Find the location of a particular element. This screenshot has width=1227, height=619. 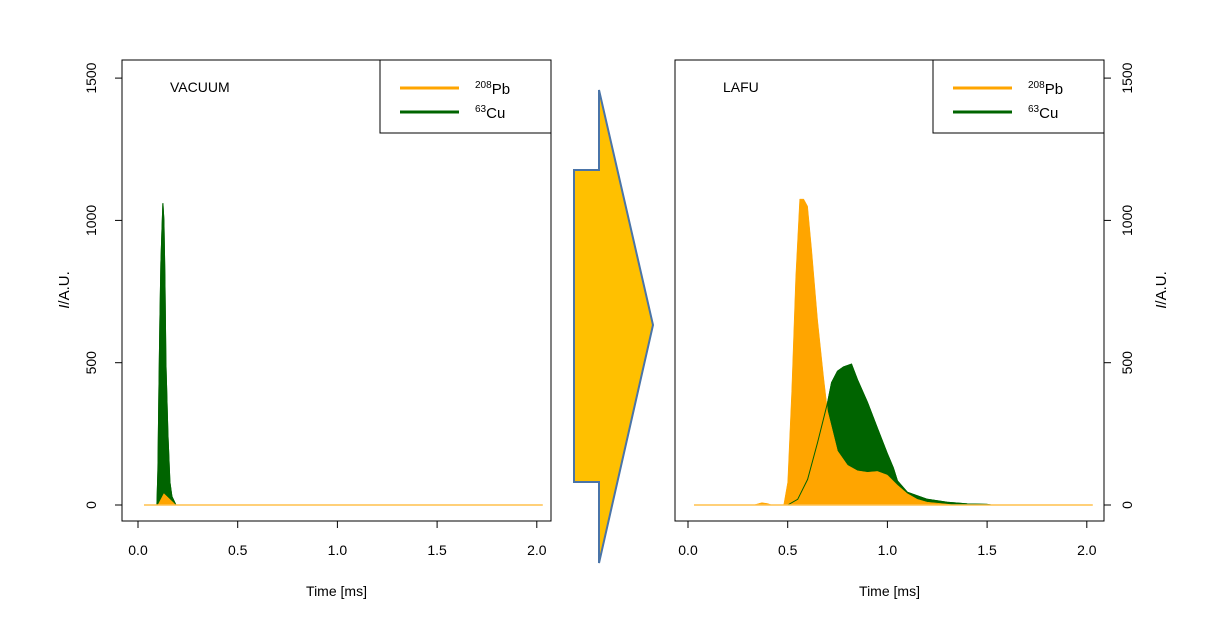

arrow-shape is located at coordinates (614, 326).